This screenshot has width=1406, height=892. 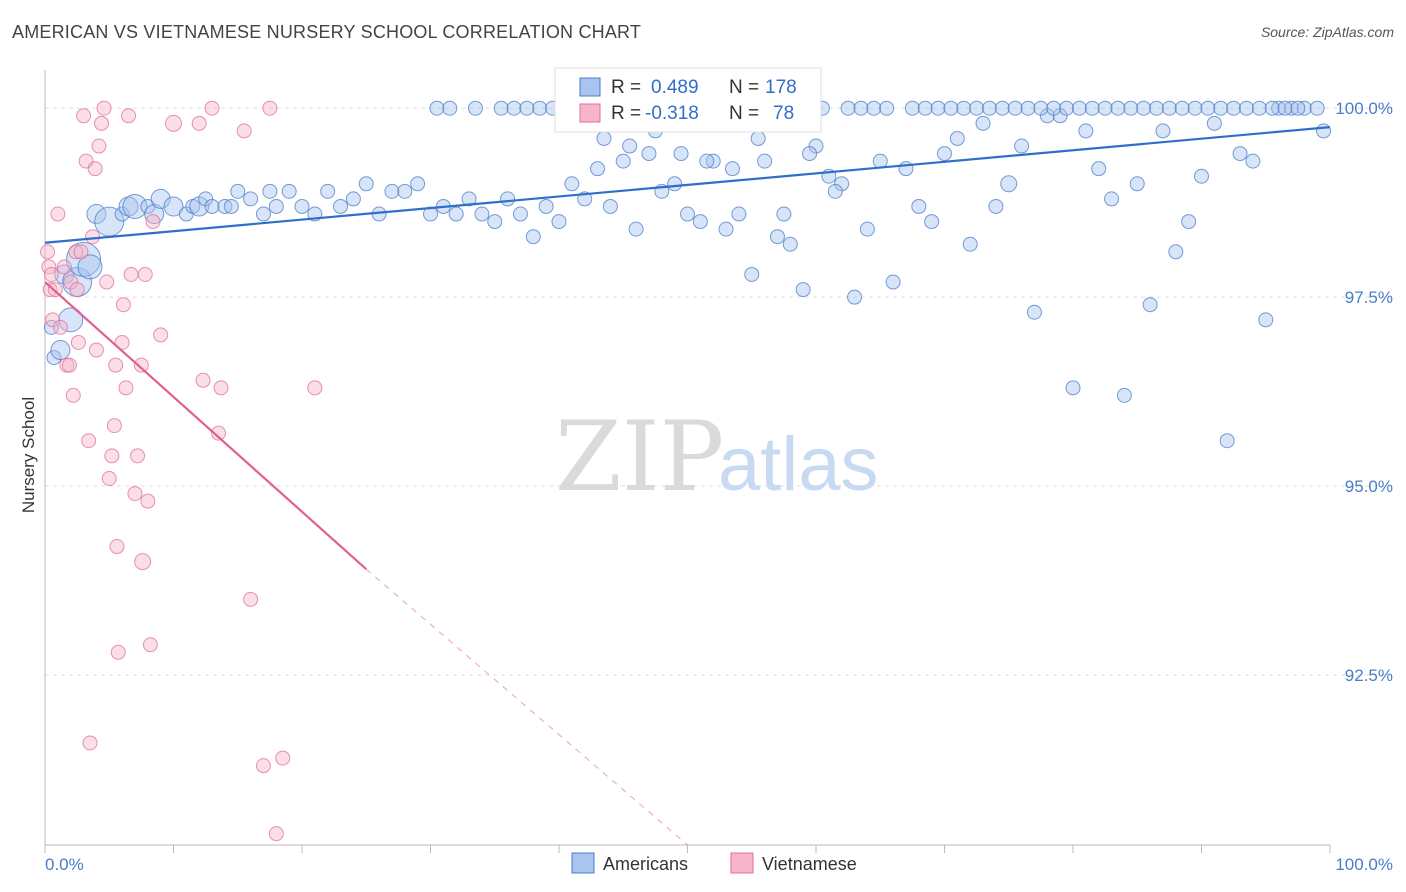 What do you see at coordinates (675, 87) in the screenshot?
I see `legend-americans-r-value: 0.489` at bounding box center [675, 87].